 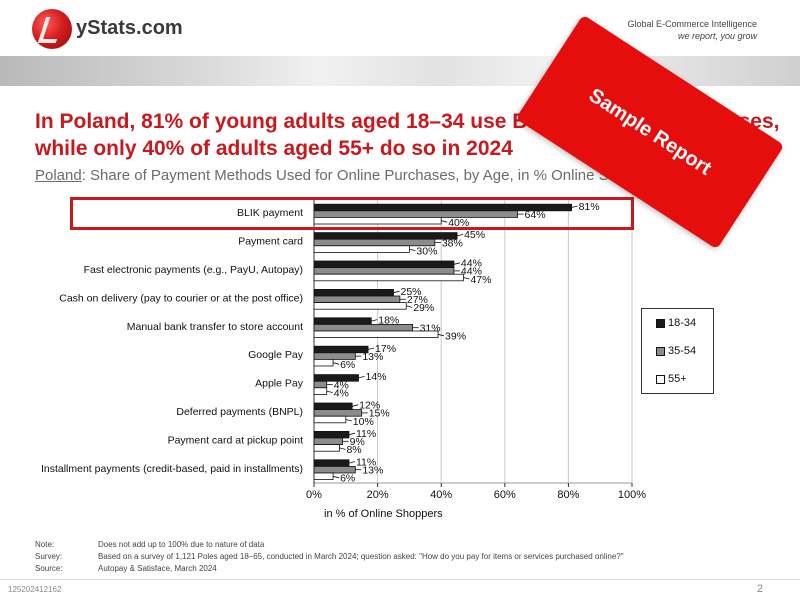 I want to click on data-label: 12%, so click(x=369, y=406).